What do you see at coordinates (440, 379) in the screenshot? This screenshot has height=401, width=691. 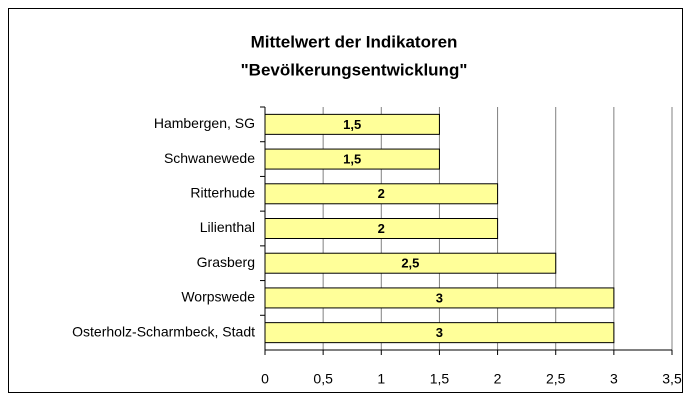 I see `x-tick-label: 1,5` at bounding box center [440, 379].